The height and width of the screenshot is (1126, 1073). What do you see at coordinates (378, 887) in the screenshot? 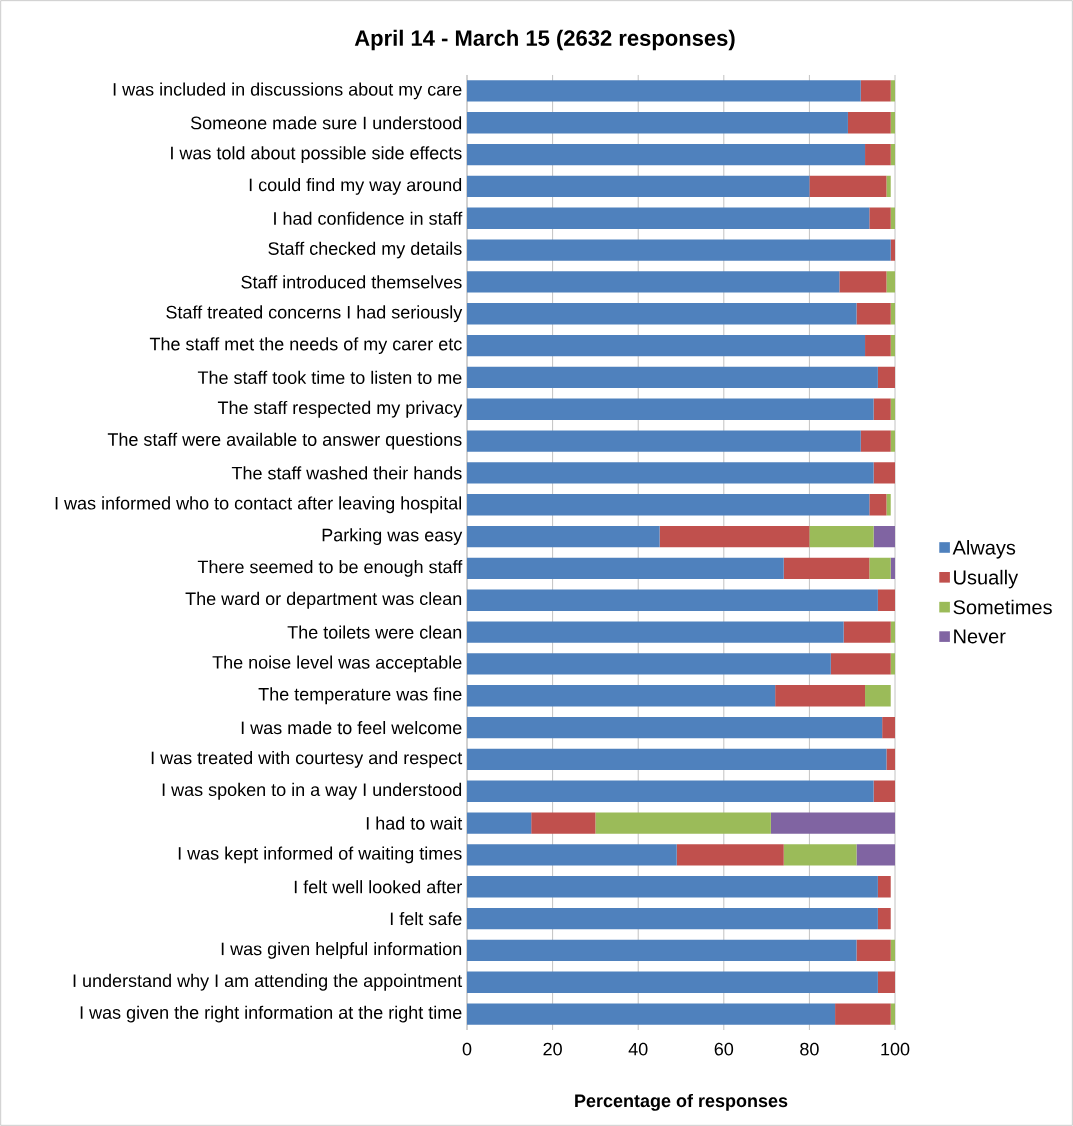
I see `y-tick-label: I felt well looked after` at bounding box center [378, 887].